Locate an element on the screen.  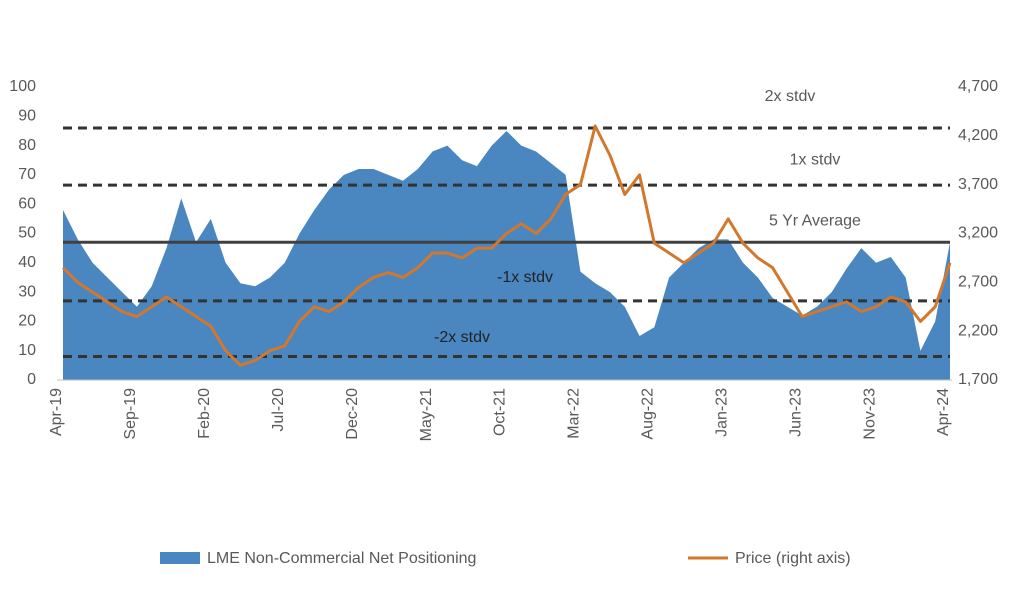
y2-tick-label: 4,200 is located at coordinates (978, 135).